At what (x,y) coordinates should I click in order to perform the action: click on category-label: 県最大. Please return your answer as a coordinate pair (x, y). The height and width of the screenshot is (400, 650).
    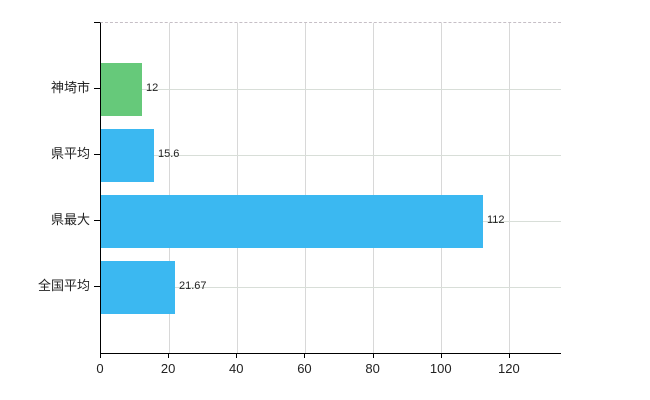
    Looking at the image, I should click on (70, 219).